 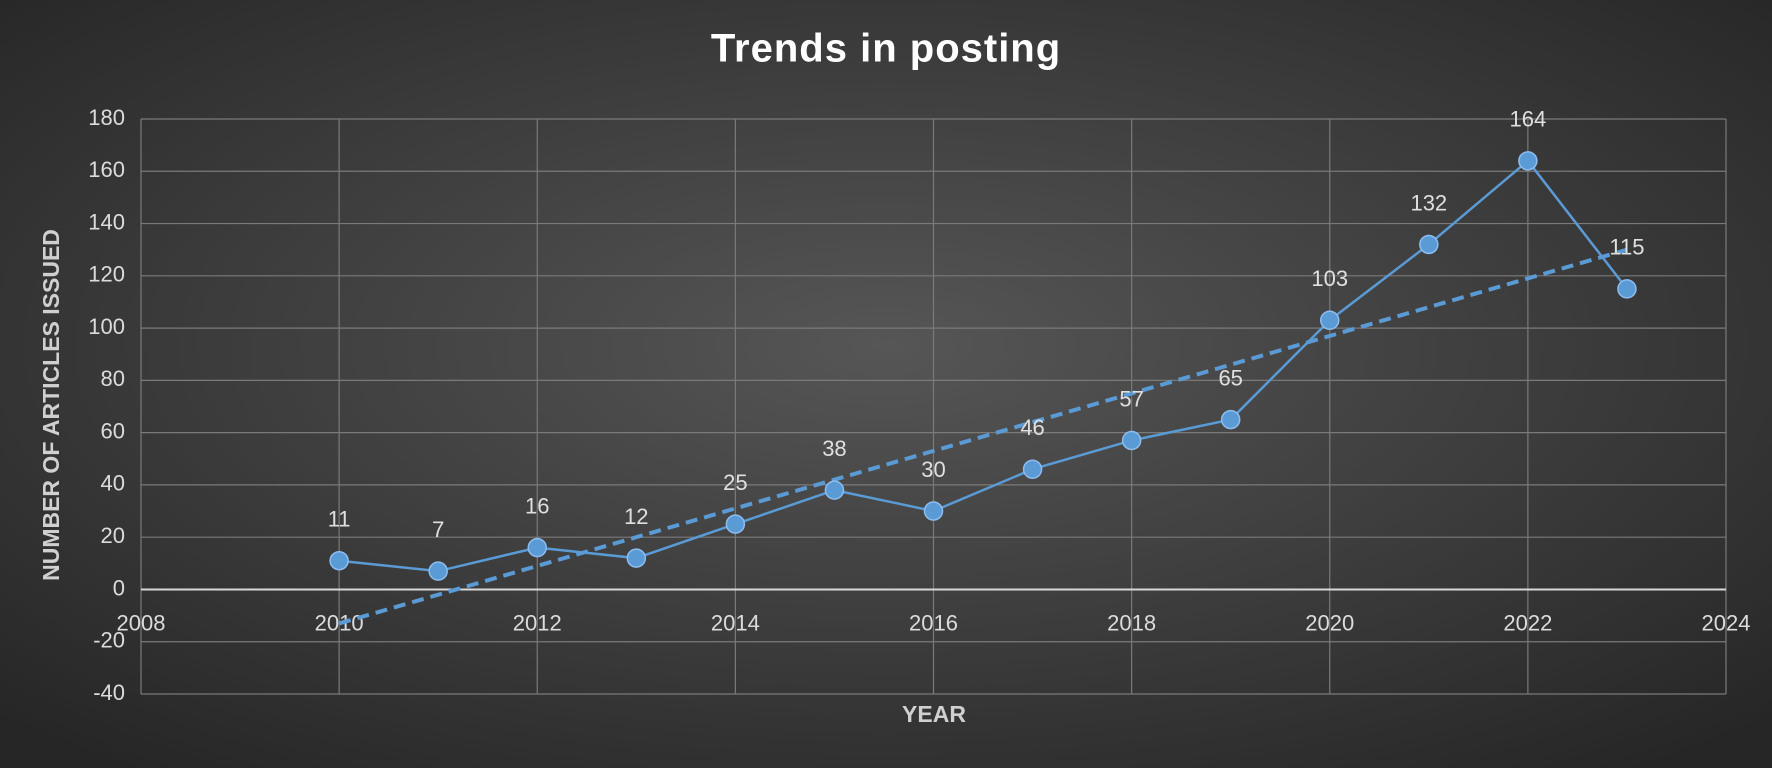 I want to click on data-label: 164, so click(x=1528, y=119).